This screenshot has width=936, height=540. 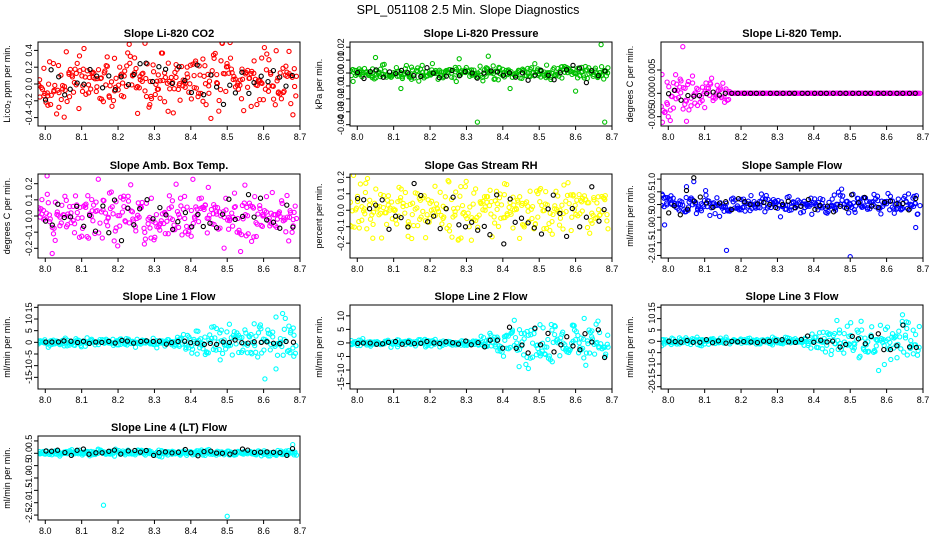 What do you see at coordinates (169, 215) in the screenshot?
I see `data-points` at bounding box center [169, 215].